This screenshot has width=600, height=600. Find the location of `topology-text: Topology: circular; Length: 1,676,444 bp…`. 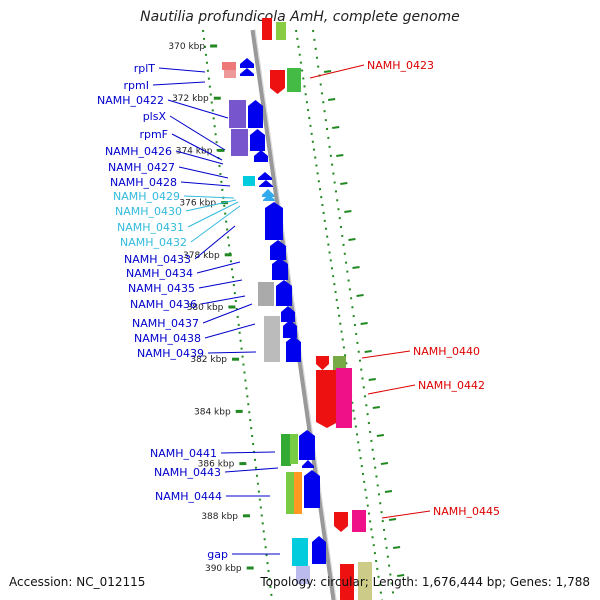

topology-text: Topology: circular; Length: 1,676,444 bp… is located at coordinates (425, 582).